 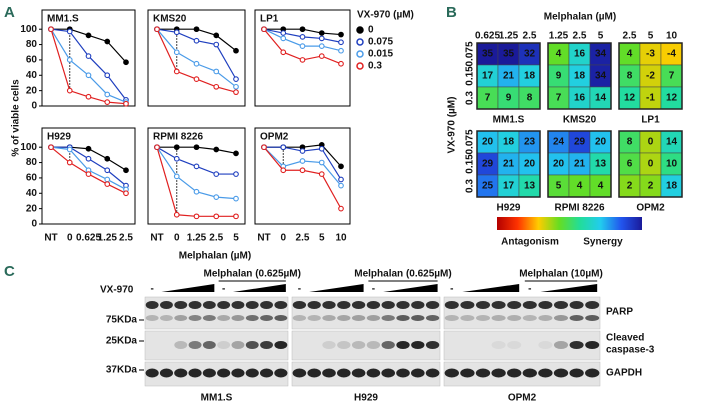 What do you see at coordinates (651, 164) in the screenshot?
I see `cell-label: 0` at bounding box center [651, 164].